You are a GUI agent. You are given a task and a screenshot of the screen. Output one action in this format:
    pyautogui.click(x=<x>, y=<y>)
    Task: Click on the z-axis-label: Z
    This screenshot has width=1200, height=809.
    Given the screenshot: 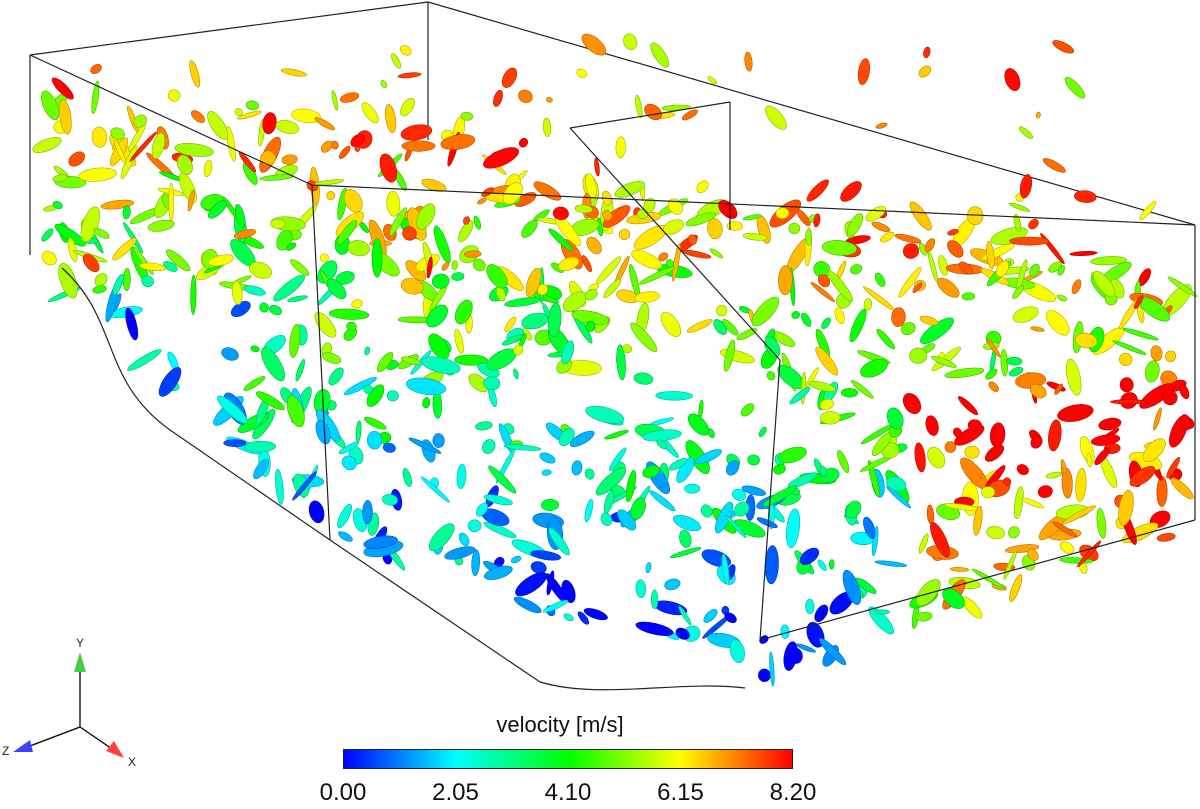 What is the action you would take?
    pyautogui.click(x=6, y=751)
    